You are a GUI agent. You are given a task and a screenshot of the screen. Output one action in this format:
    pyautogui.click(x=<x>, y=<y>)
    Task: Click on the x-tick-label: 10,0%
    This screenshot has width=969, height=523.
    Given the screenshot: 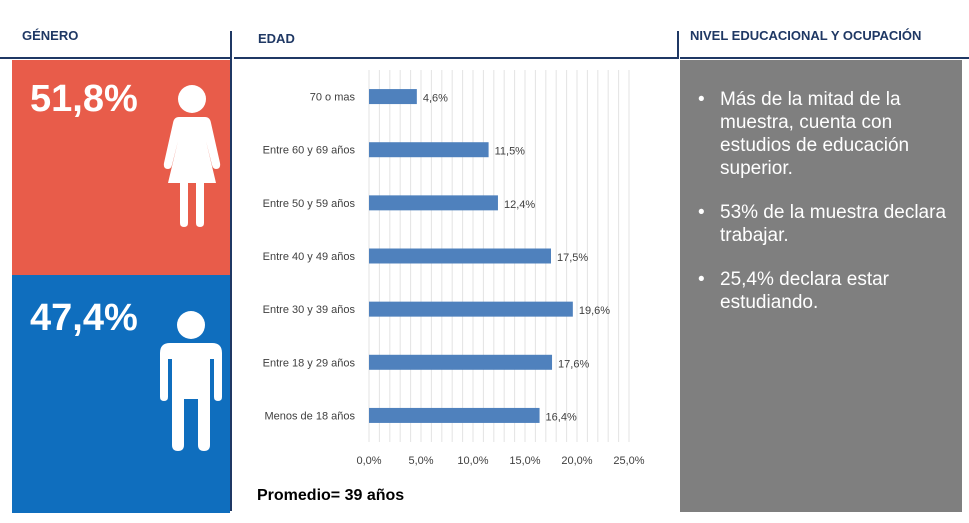 What is the action you would take?
    pyautogui.click(x=472, y=461)
    